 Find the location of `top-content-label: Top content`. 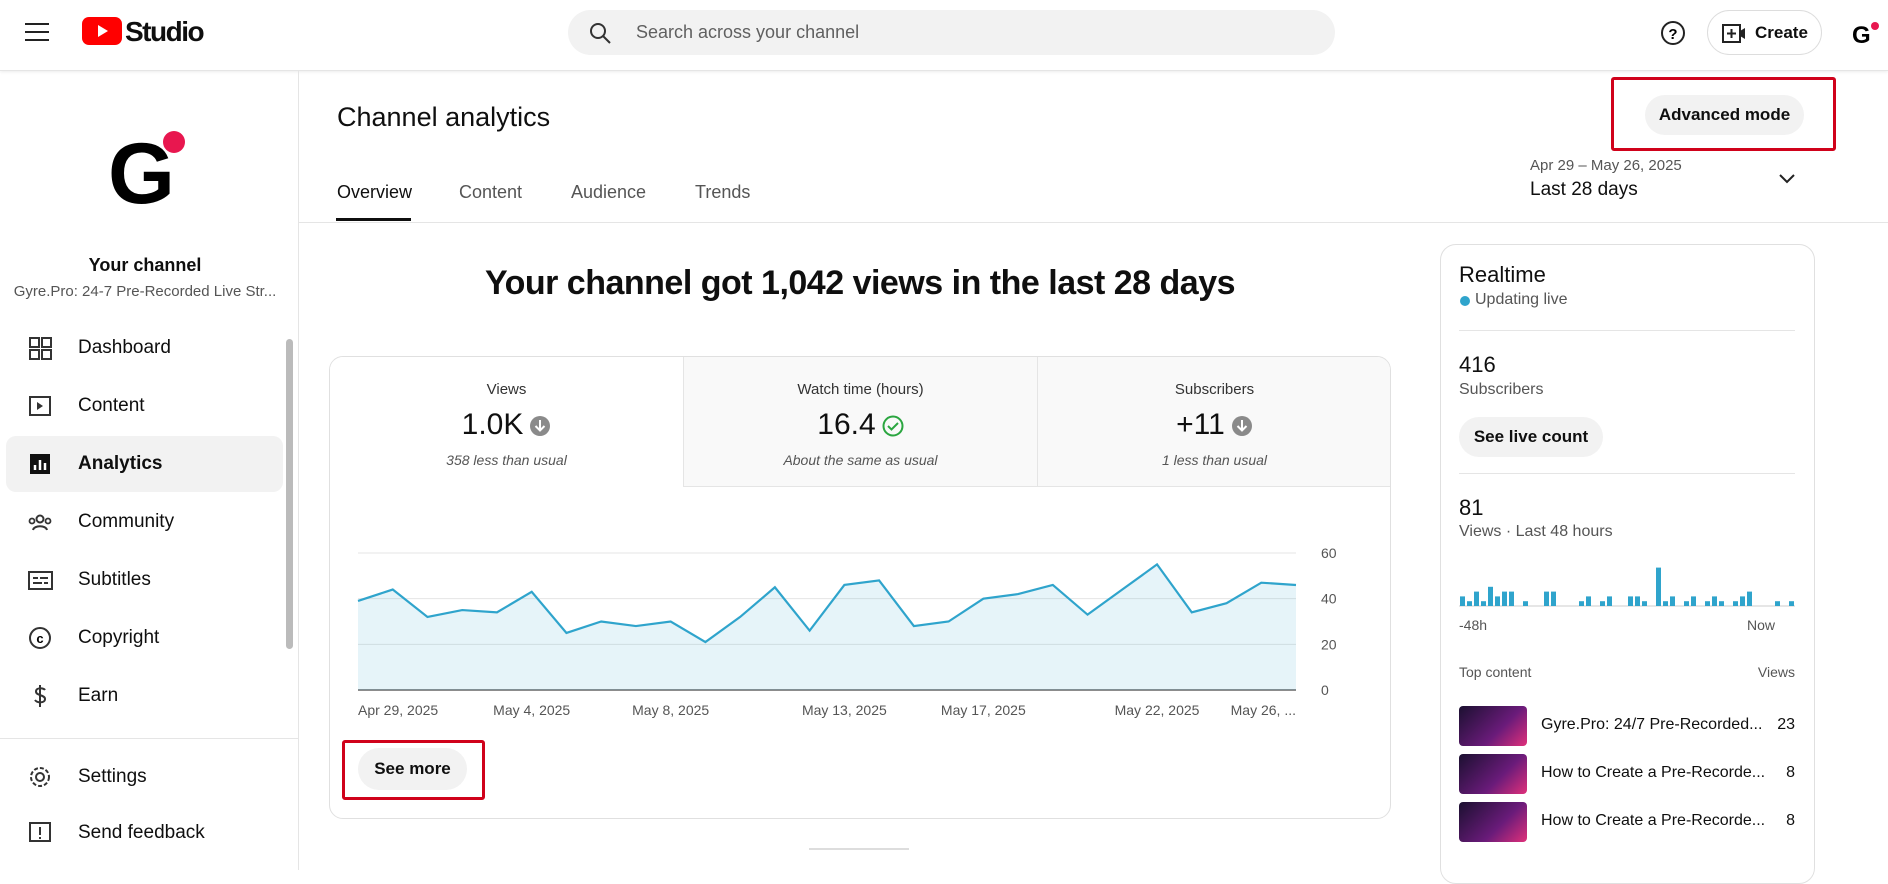

top-content-label: Top content is located at coordinates (1495, 672).